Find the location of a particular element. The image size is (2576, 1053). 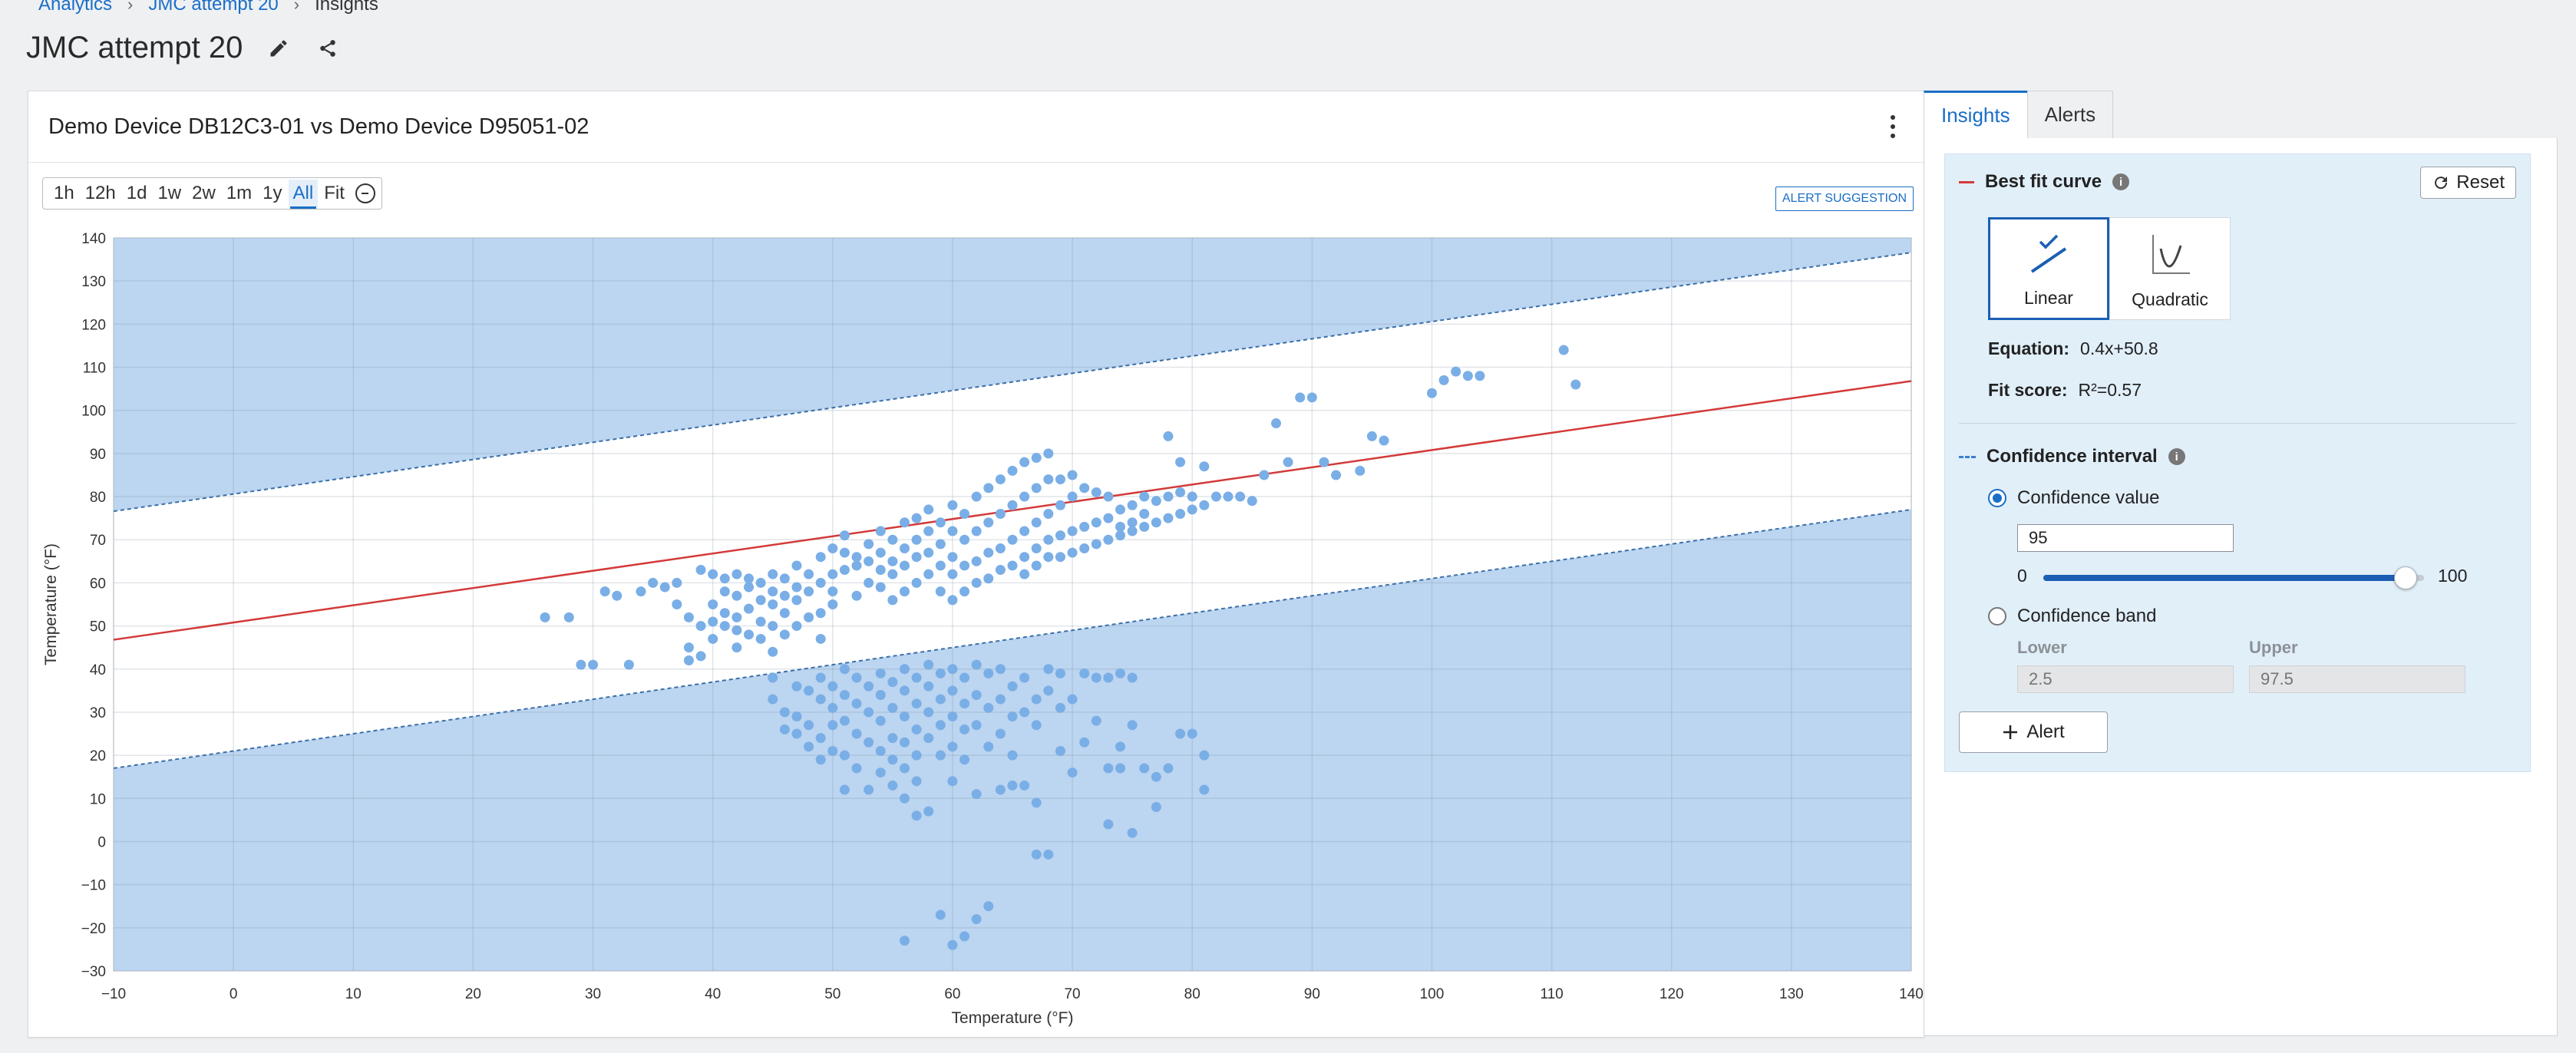

confidence-band-radio is located at coordinates (1997, 616).